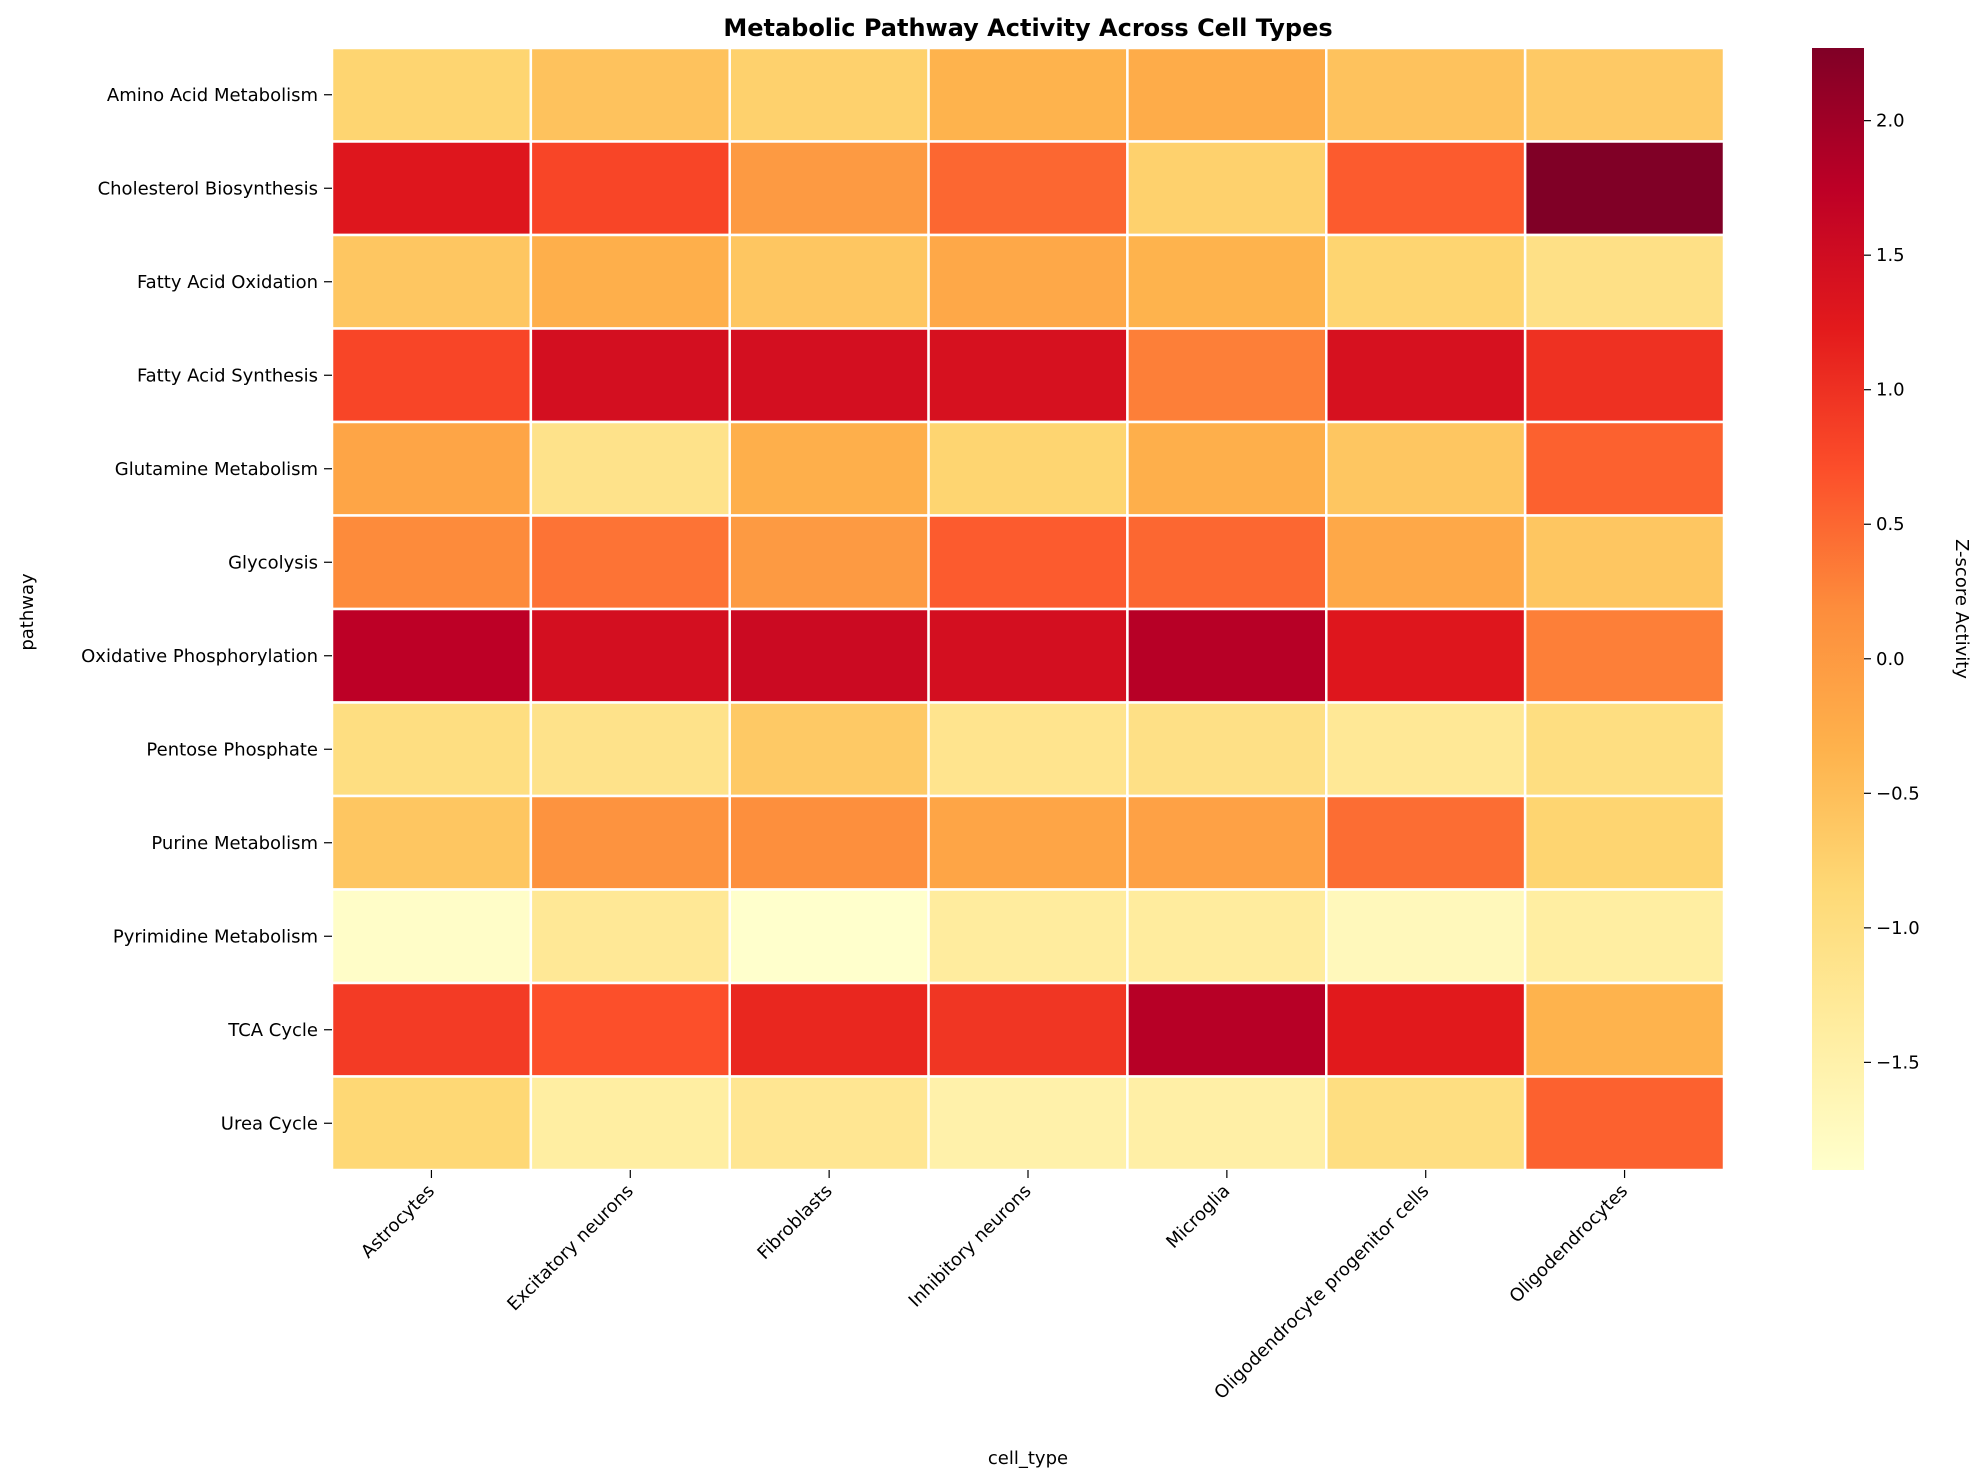 Image resolution: width=1972 pixels, height=1483 pixels. Describe the element at coordinates (227, 282) in the screenshot. I see `y-tick-label: Fatty Acid Oxidation` at that location.